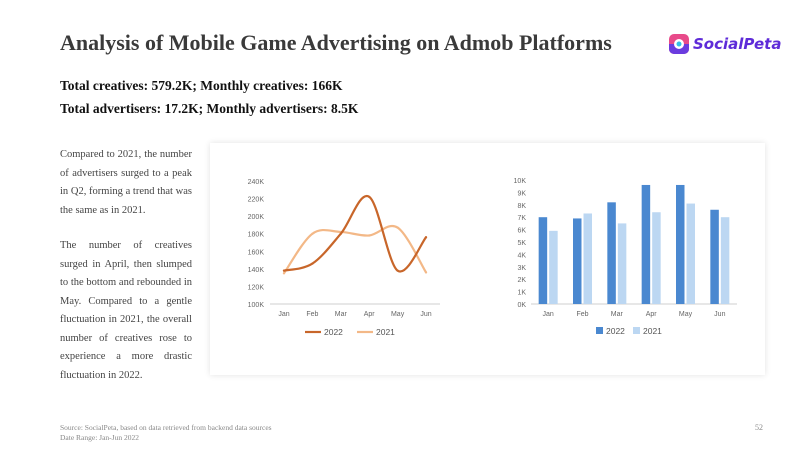 The height and width of the screenshot is (450, 800). Describe the element at coordinates (636, 330) in the screenshot. I see `legend-swatch-2021` at that location.